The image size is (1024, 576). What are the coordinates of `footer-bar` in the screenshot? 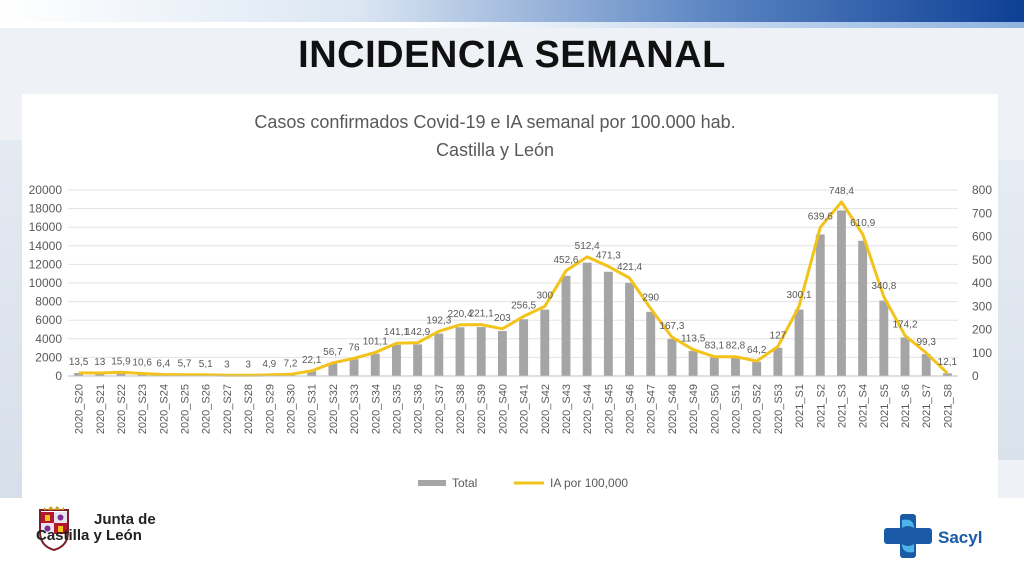 It's located at (512, 537).